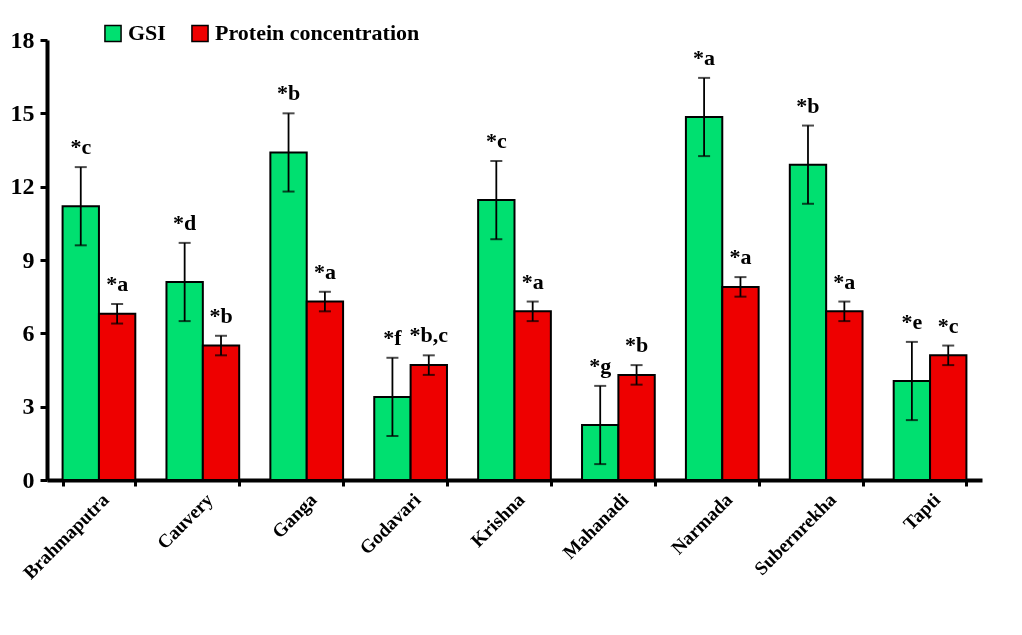 This screenshot has height=635, width=1022. Describe the element at coordinates (22, 39) in the screenshot. I see `y-tick-label: 18` at that location.